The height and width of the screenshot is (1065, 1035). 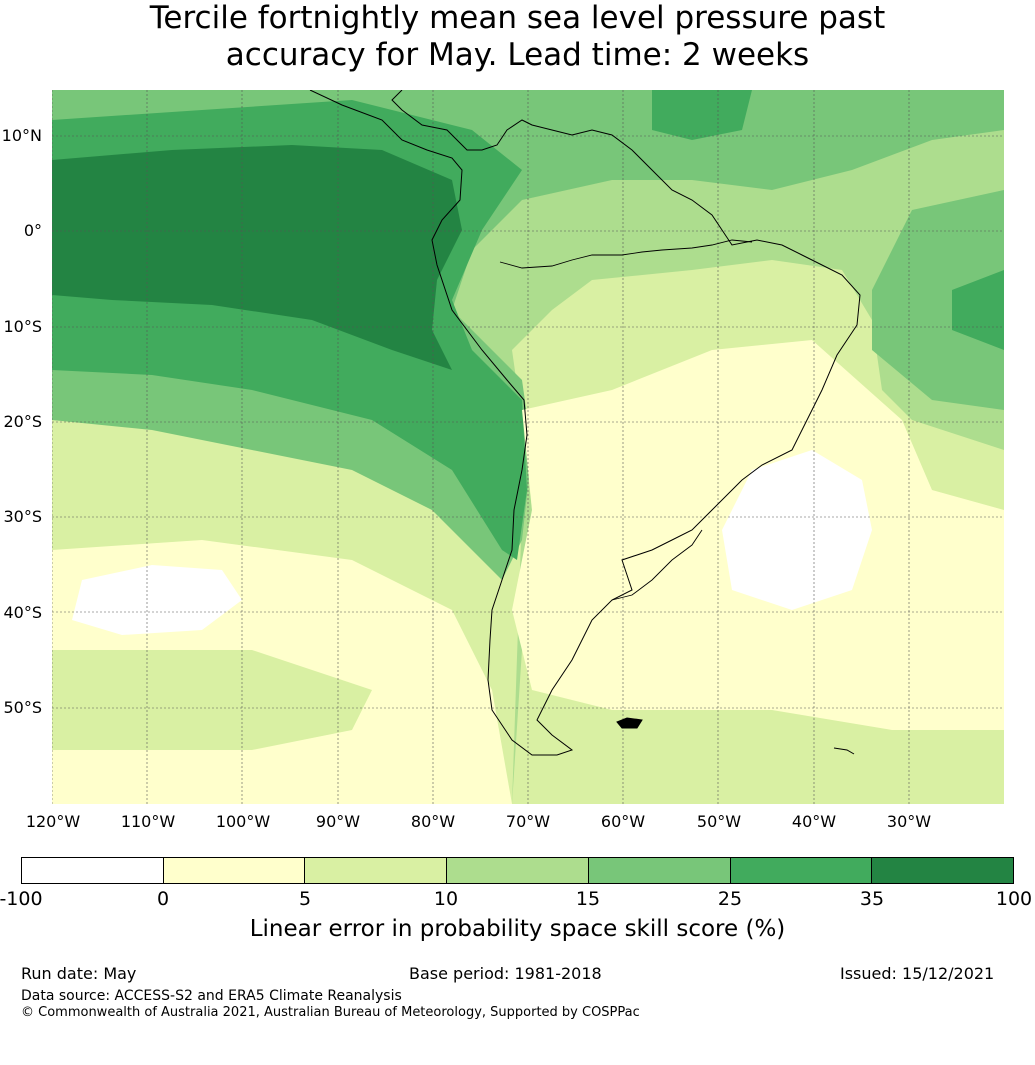 I want to click on south-georgia, so click(x=844, y=751).